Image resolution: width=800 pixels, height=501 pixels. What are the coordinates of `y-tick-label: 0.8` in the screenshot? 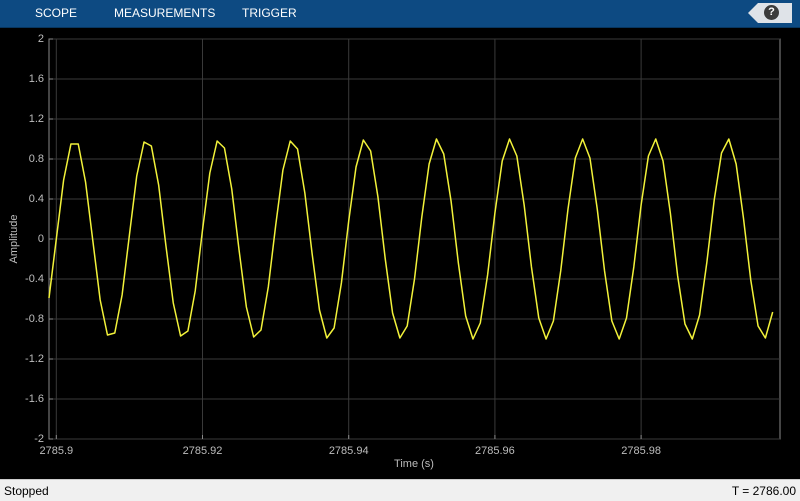 It's located at (36, 159).